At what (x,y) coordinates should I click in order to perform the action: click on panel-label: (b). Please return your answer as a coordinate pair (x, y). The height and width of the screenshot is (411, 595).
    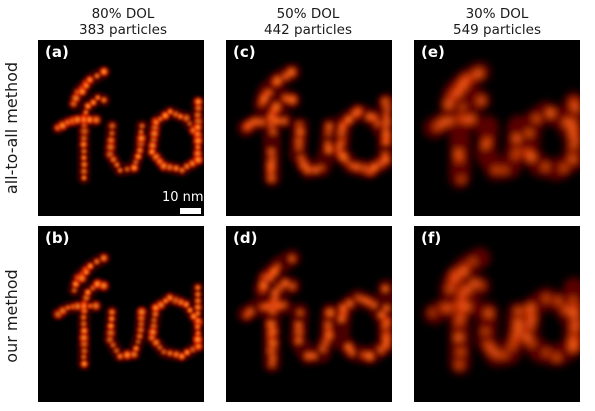
    Looking at the image, I should click on (57, 238).